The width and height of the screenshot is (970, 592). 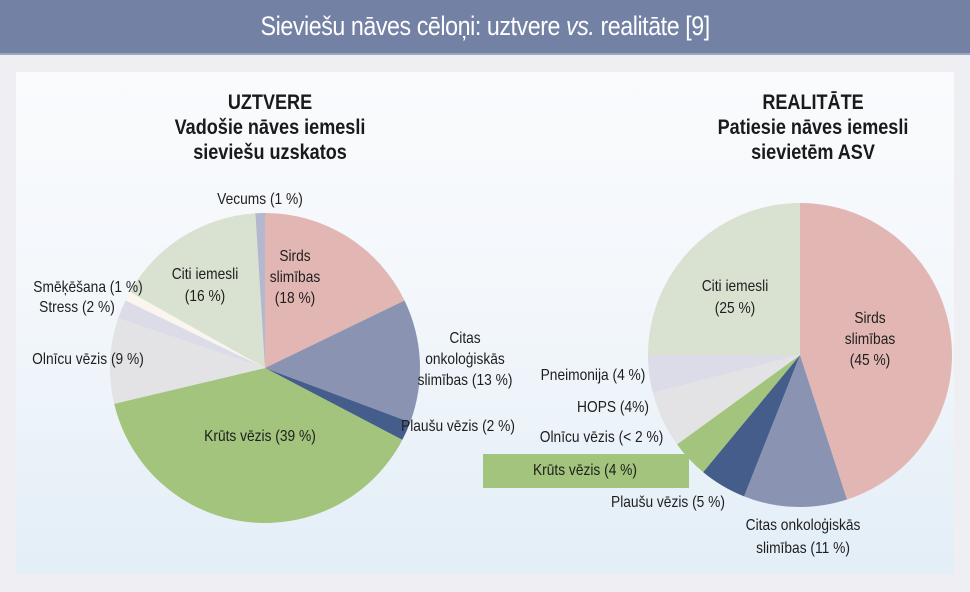 I want to click on pie-slice-smekesana, so click(x=195, y=329).